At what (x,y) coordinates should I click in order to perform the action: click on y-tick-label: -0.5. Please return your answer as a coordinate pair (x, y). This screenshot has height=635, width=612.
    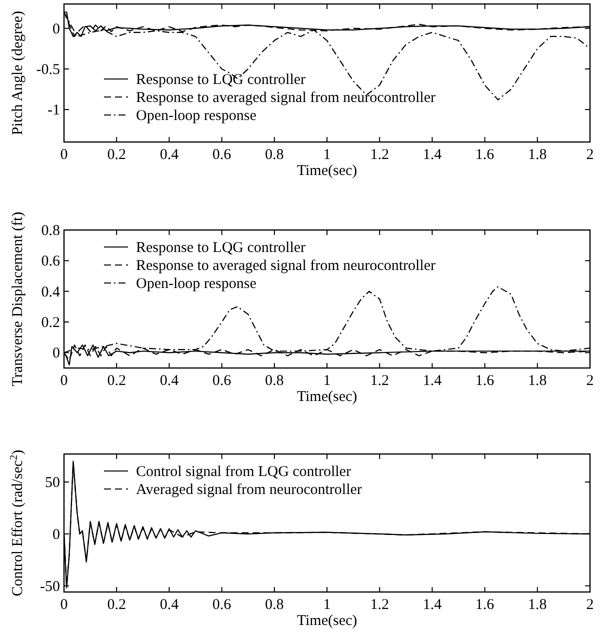
    Looking at the image, I should click on (48, 70).